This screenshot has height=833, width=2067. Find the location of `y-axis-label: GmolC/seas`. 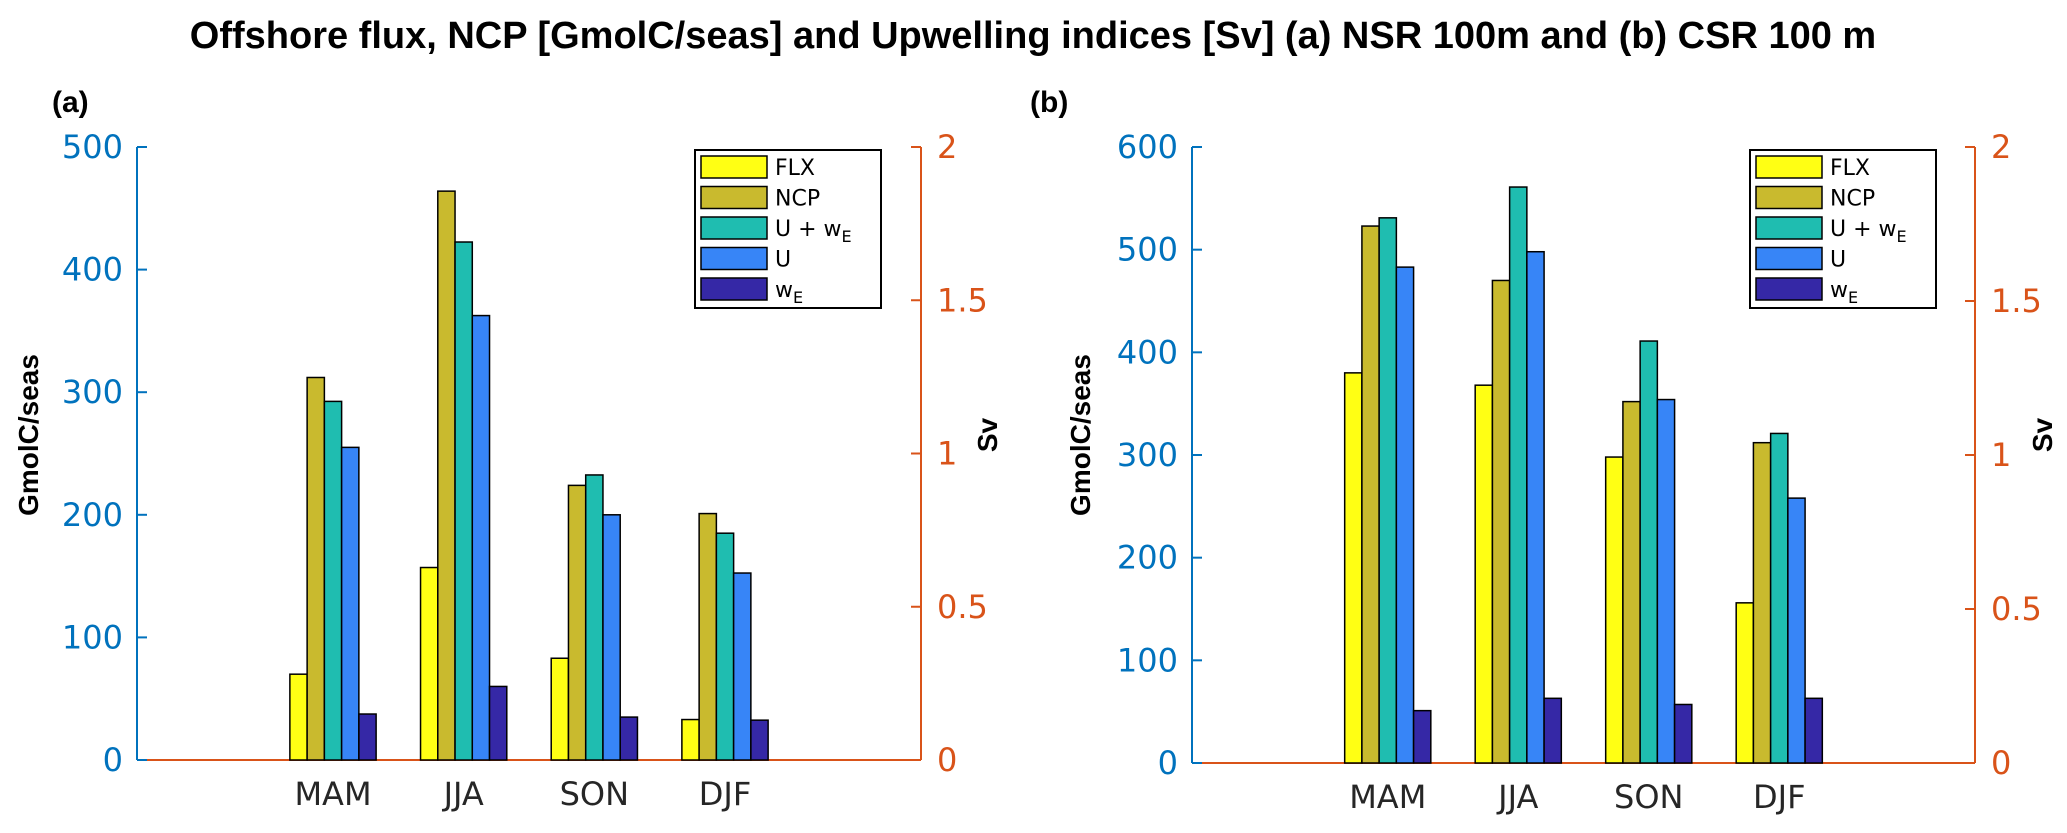

y-axis-label: GmolC/seas is located at coordinates (1080, 435).